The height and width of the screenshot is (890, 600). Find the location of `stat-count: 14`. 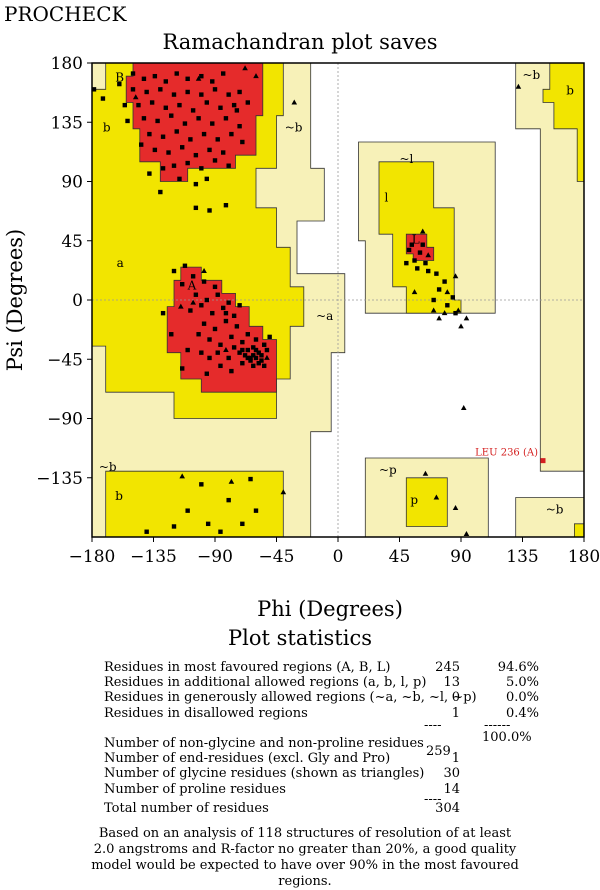

stat-count: 14 is located at coordinates (451, 789).